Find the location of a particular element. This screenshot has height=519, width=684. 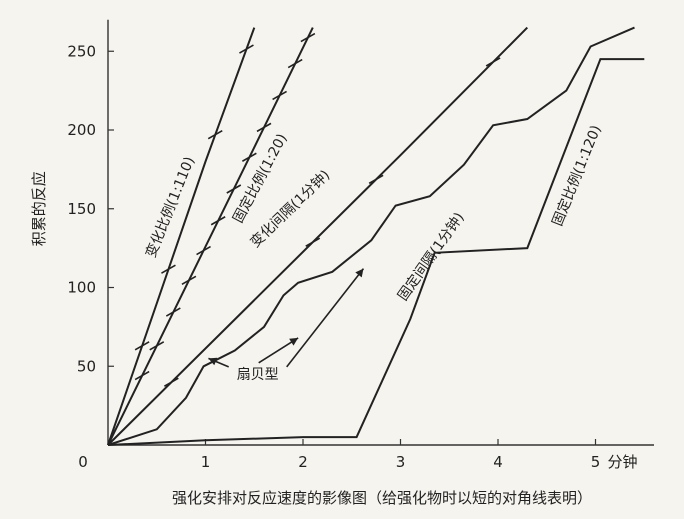

y-tick-label: 100 is located at coordinates (81, 288).